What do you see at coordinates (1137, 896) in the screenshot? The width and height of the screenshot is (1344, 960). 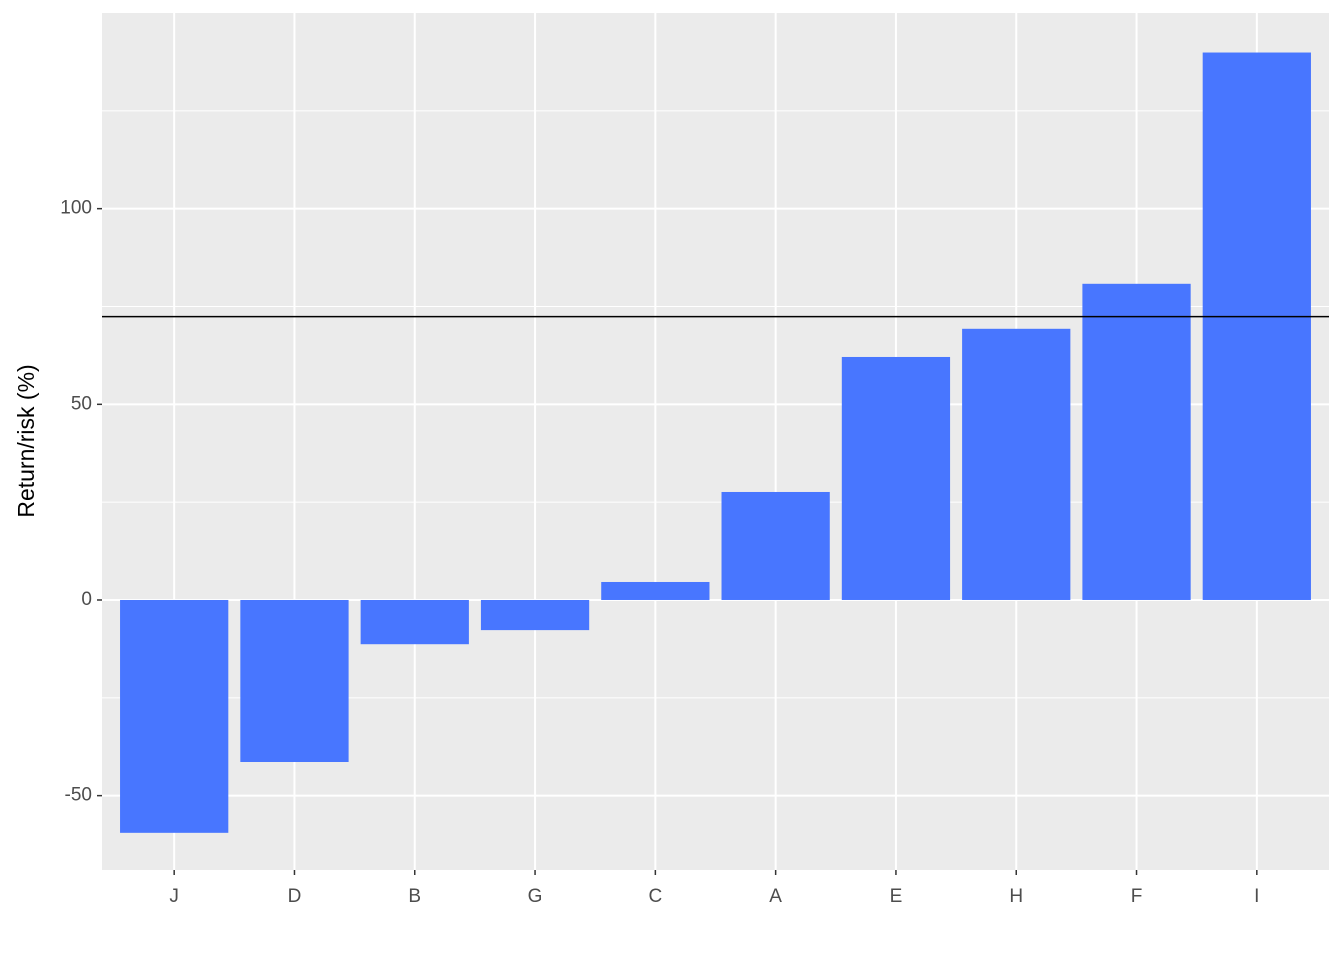 I see `x-tick-label: F` at bounding box center [1137, 896].